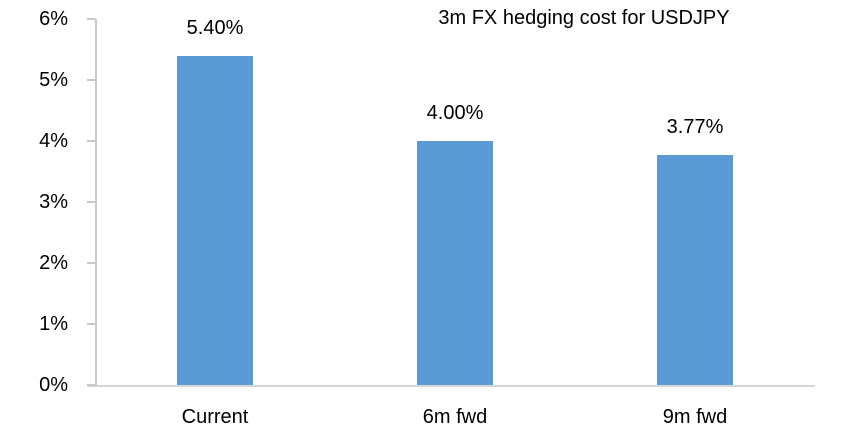  I want to click on x-axis-label-9m-fwd: 9m fwd, so click(695, 417).